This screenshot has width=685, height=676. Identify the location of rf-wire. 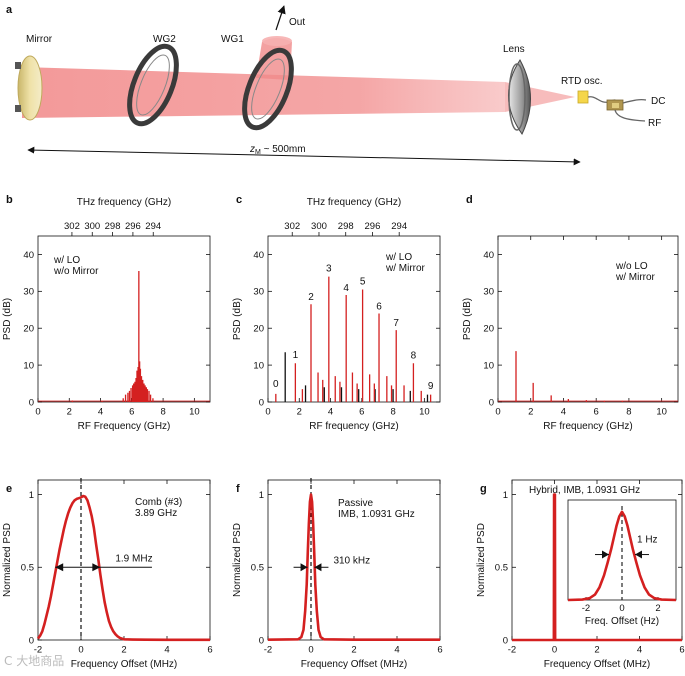
(630, 115).